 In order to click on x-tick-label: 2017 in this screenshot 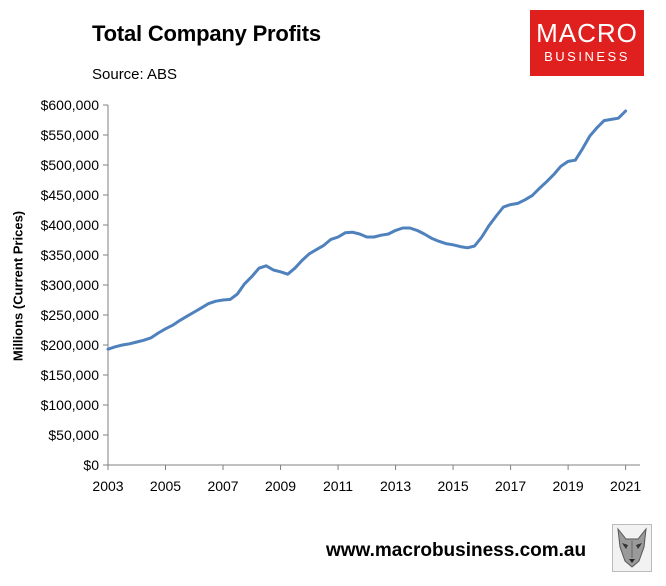, I will do `click(510, 486)`.